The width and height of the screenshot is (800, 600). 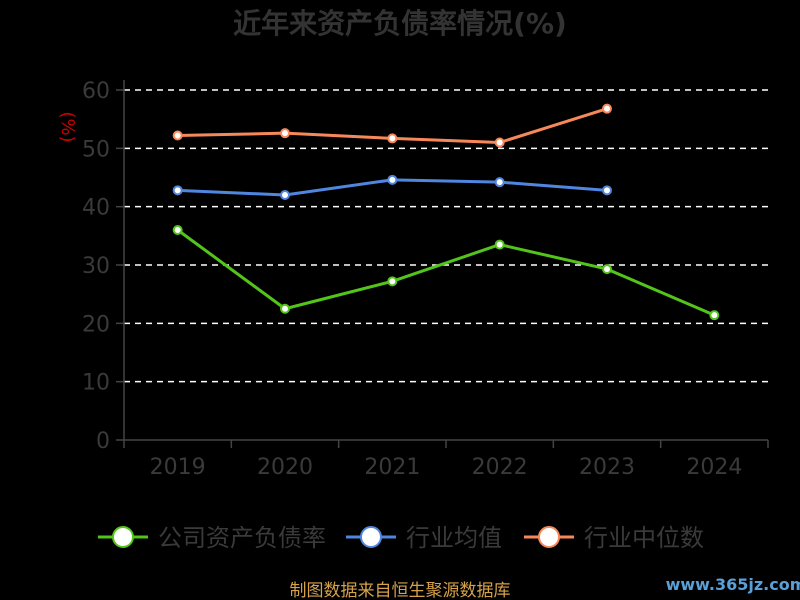 What do you see at coordinates (400, 23) in the screenshot?
I see `chart-title: 近年来资产负债率情况(%)` at bounding box center [400, 23].